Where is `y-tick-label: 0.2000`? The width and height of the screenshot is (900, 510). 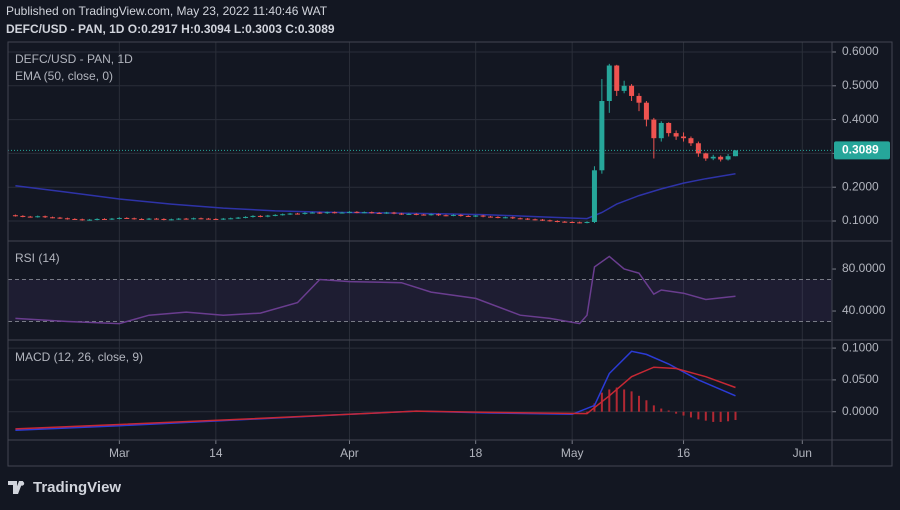
y-tick-label: 0.2000 is located at coordinates (860, 186).